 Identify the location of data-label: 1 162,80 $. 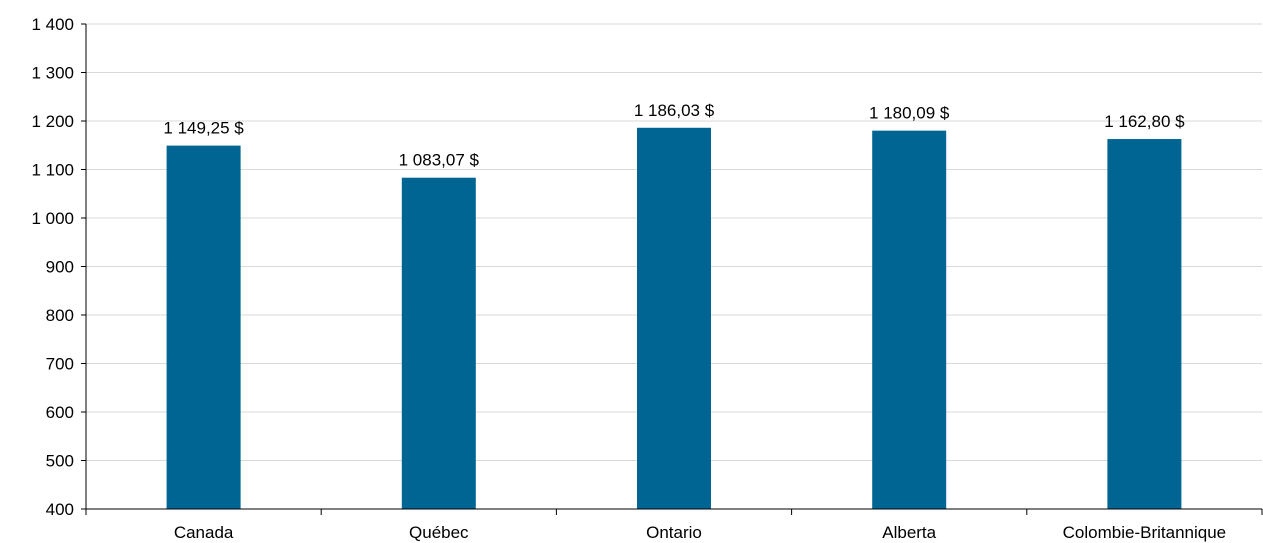
(1144, 121).